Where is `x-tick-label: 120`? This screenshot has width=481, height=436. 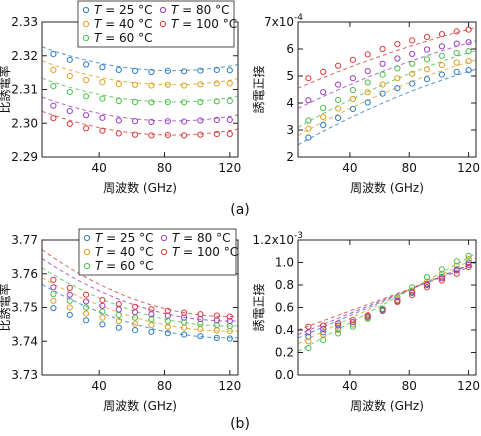
x-tick-label: 120 is located at coordinates (468, 168).